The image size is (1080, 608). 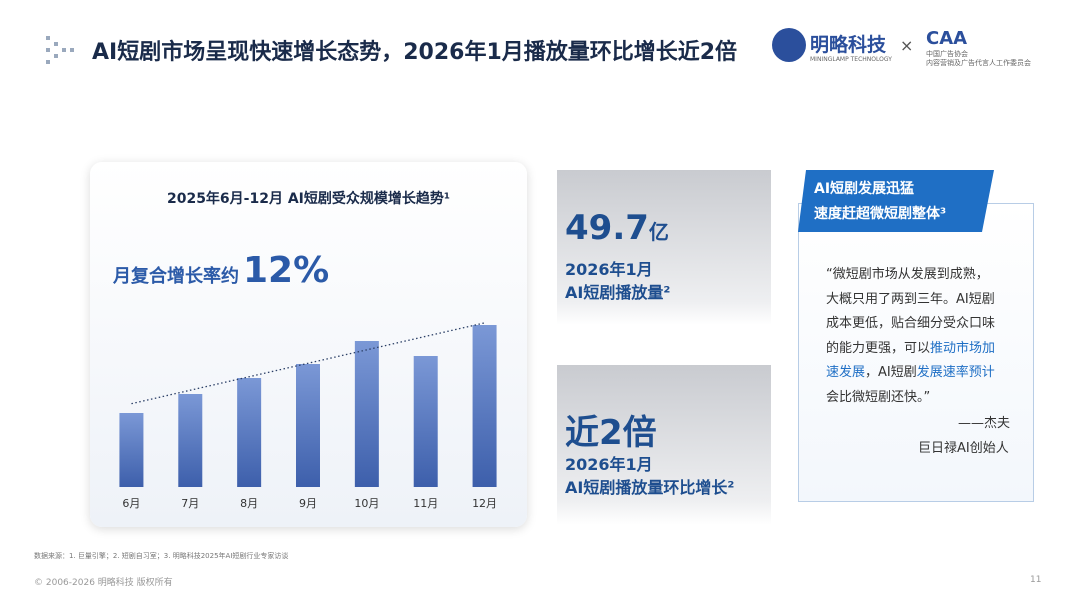 What do you see at coordinates (650, 487) in the screenshot?
I see `stat-line: AI短剧播放量环比增长²` at bounding box center [650, 487].